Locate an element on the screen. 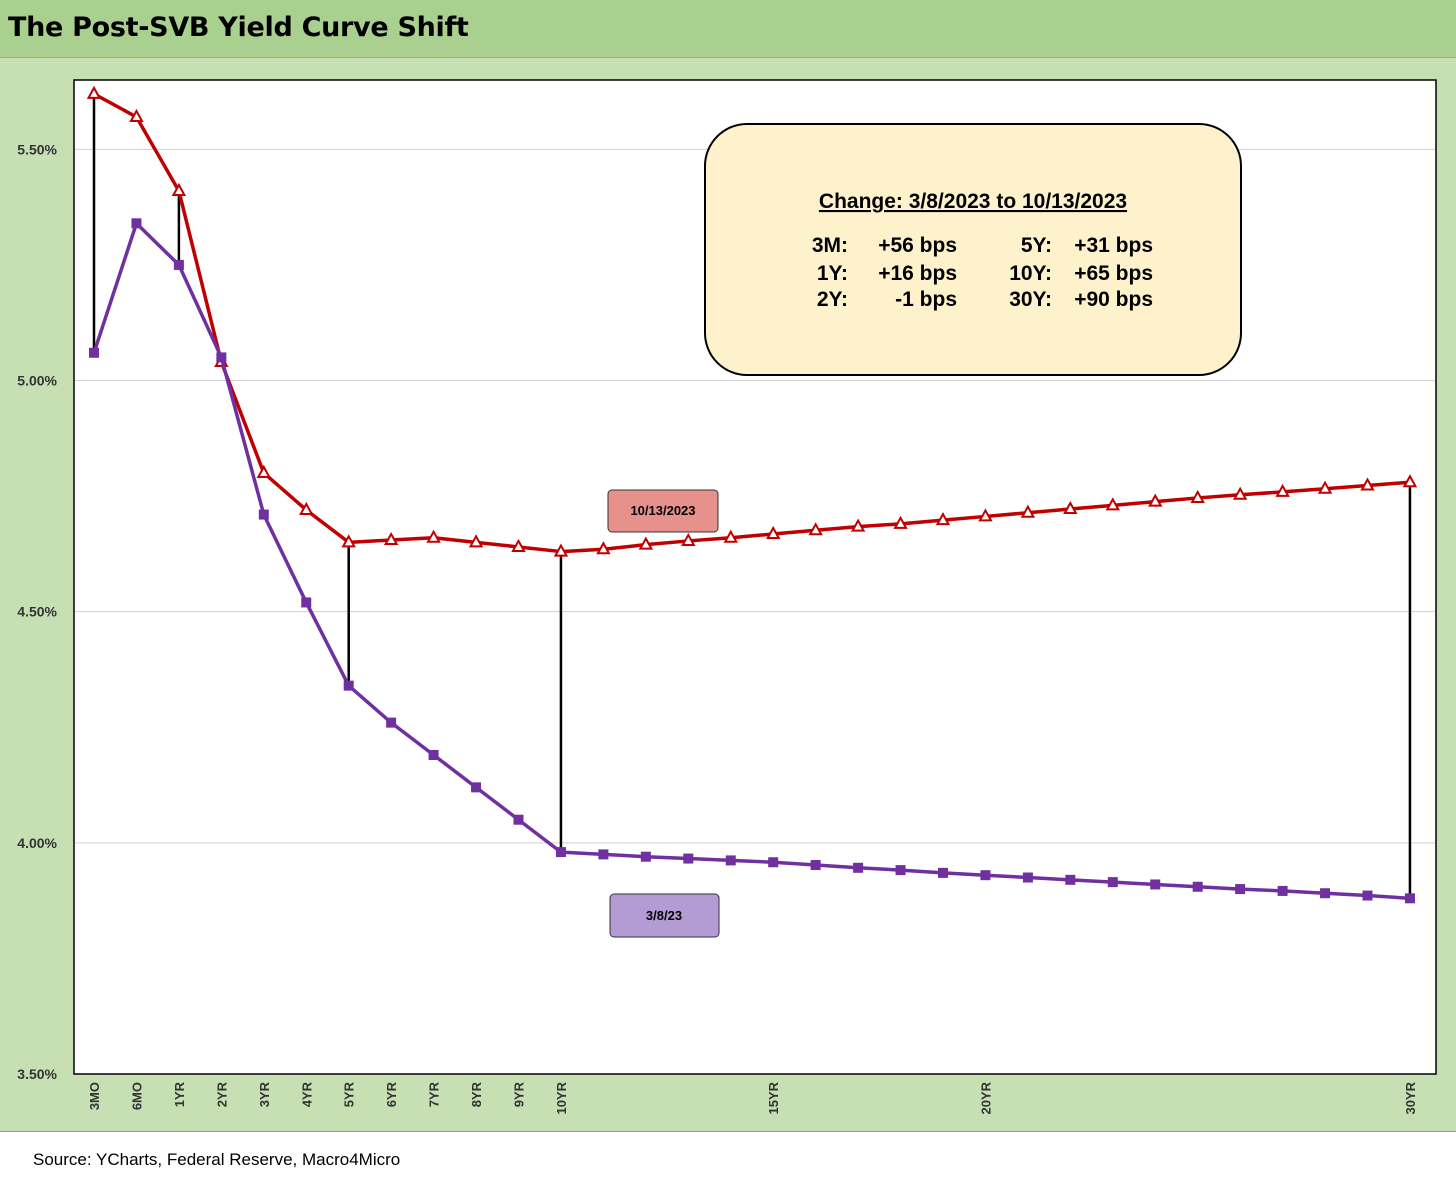 The image size is (1456, 1180). annotation-tenor-10y: 10Y: is located at coordinates (1030, 273).